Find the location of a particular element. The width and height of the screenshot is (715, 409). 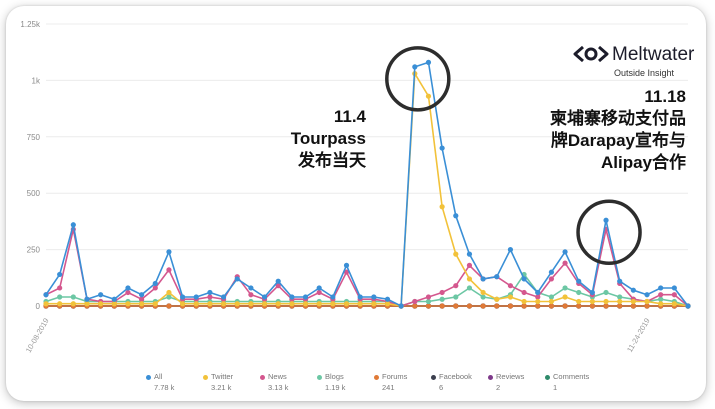

legend-label: Reviews is located at coordinates (510, 376).